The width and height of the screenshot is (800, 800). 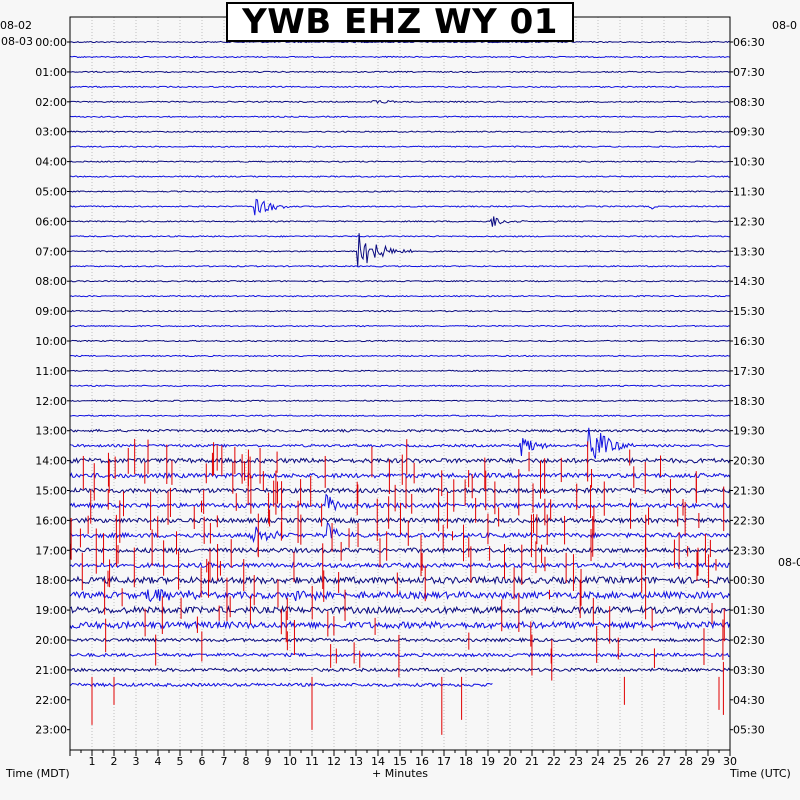 I want to click on hour-label-right-2: 08:30, so click(x=749, y=102).